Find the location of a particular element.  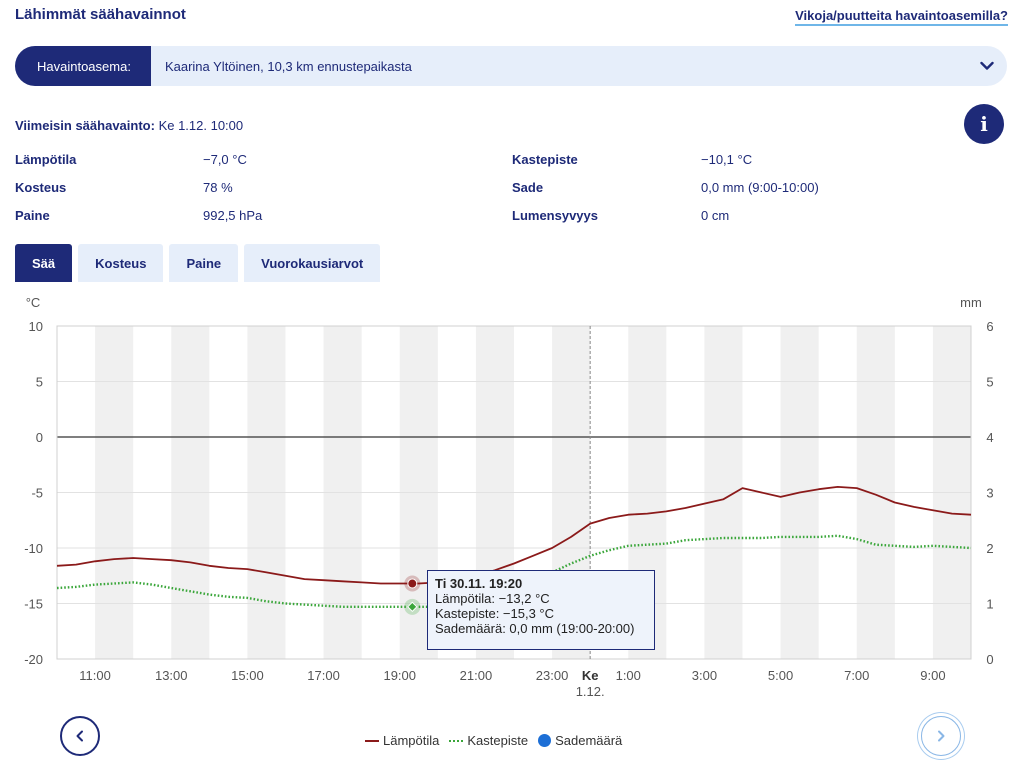

legend-dewpoint-swatch is located at coordinates (456, 740).